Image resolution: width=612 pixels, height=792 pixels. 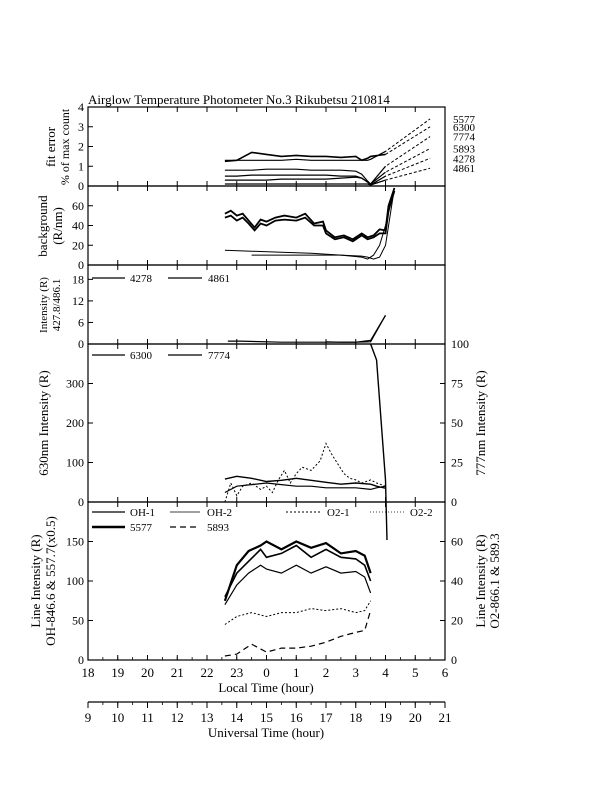 What do you see at coordinates (237, 717) in the screenshot?
I see `ut-tick-label: 14` at bounding box center [237, 717].